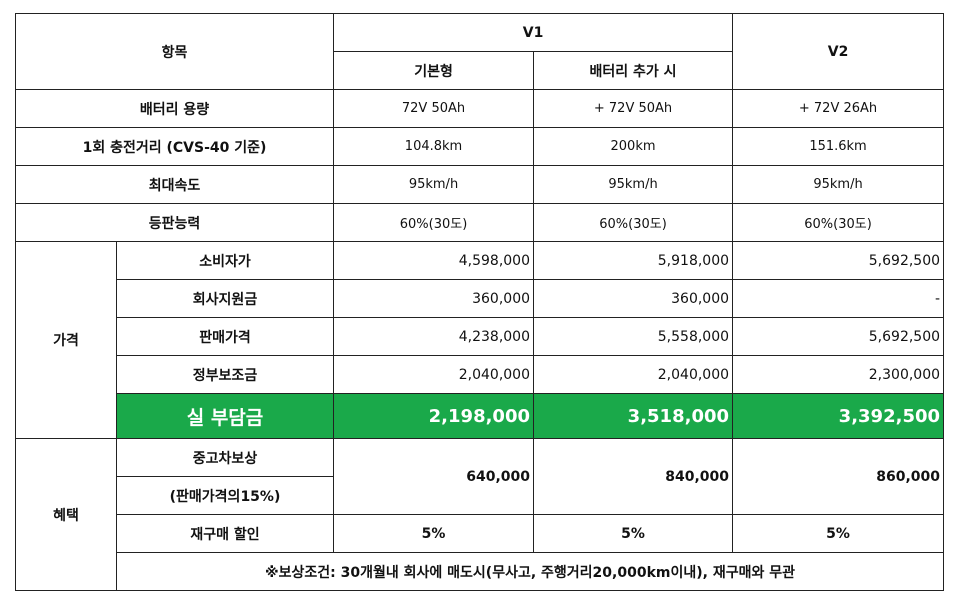 This screenshot has width=956, height=603. What do you see at coordinates (434, 298) in the screenshot?
I see `price-basic: 360,000` at bounding box center [434, 298].